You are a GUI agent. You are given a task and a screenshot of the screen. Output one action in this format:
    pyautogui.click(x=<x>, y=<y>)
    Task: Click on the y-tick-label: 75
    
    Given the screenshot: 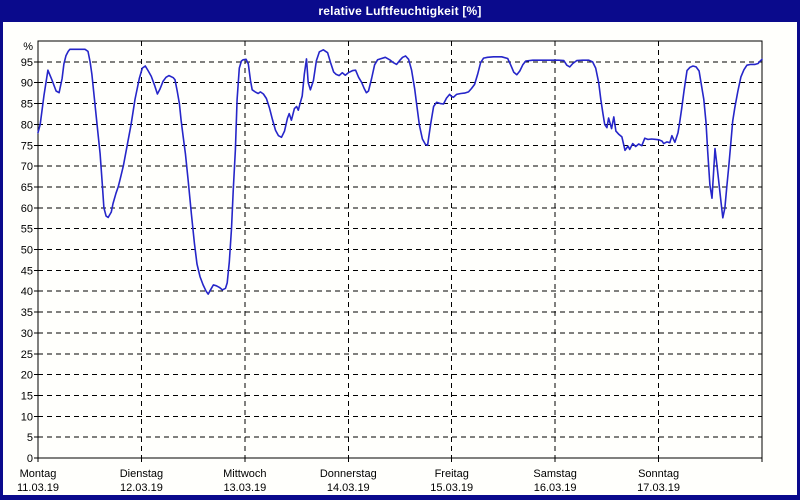 What is the action you would take?
    pyautogui.click(x=27, y=146)
    